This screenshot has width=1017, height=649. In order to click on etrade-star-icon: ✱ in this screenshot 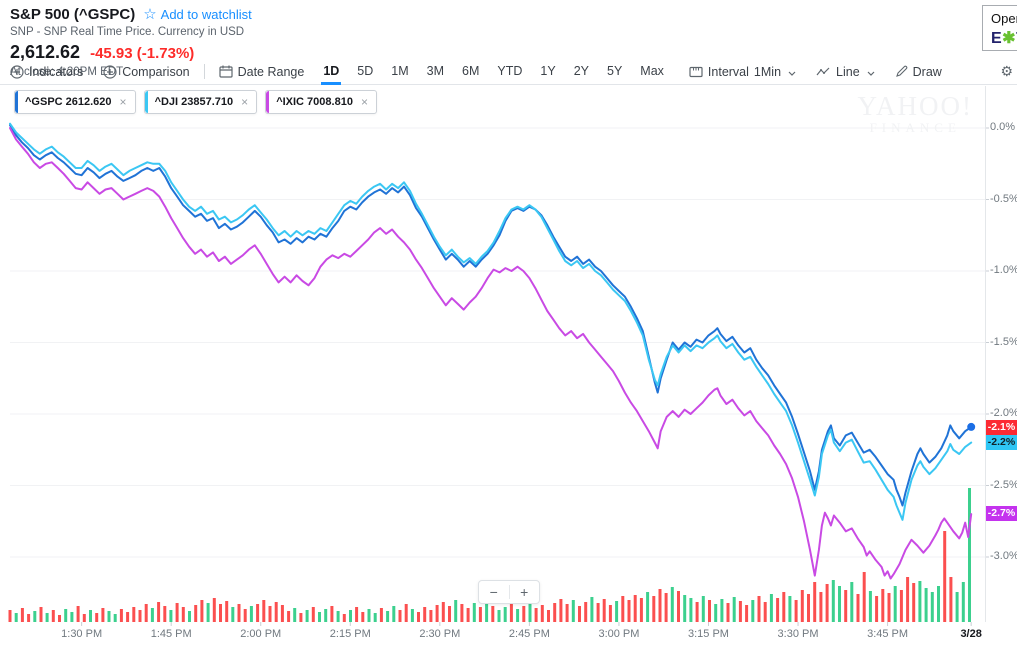, I will do `click(1009, 38)`.